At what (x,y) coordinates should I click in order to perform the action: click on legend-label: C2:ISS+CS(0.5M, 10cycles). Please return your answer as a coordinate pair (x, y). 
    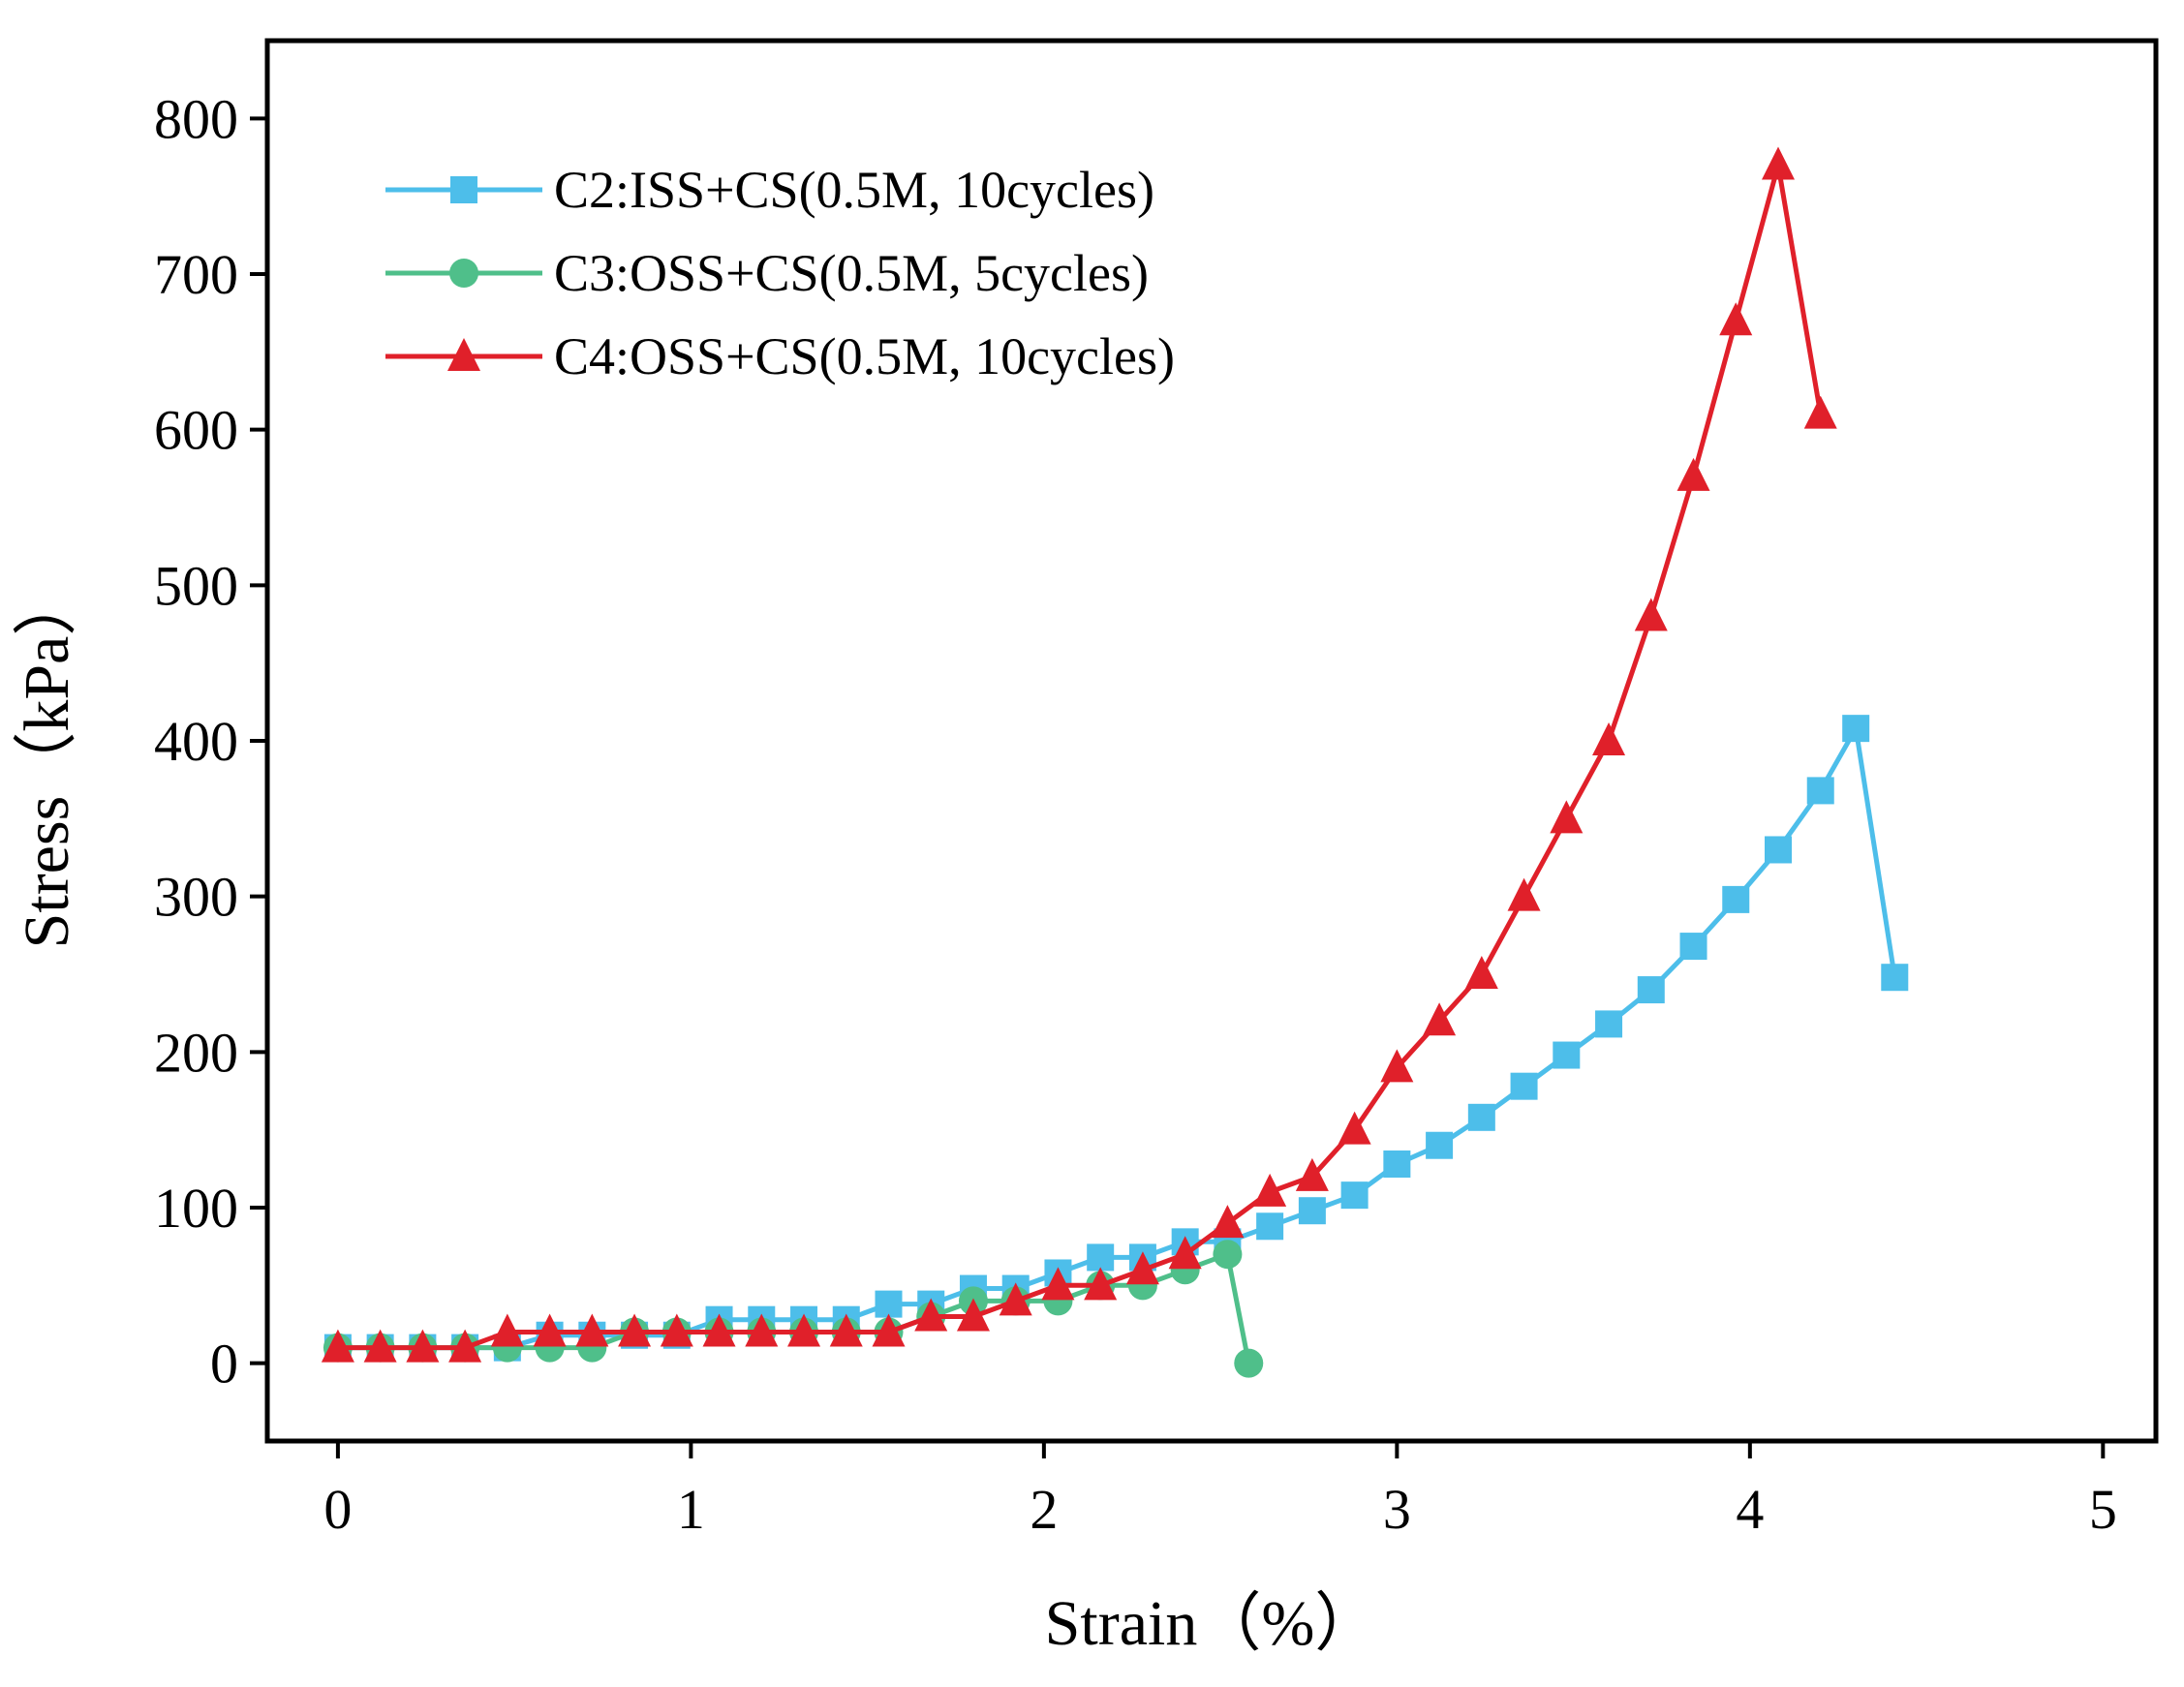
    Looking at the image, I should click on (854, 190).